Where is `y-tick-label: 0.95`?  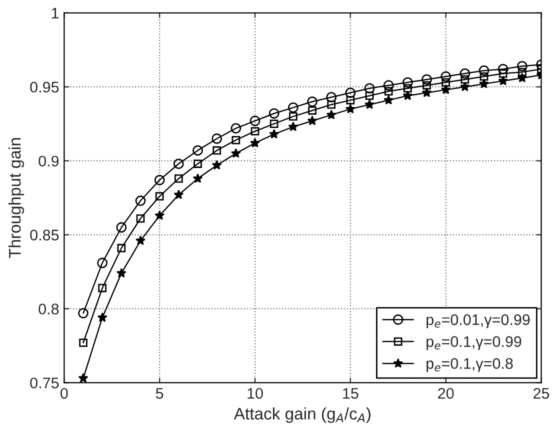
y-tick-label: 0.95 is located at coordinates (44, 87).